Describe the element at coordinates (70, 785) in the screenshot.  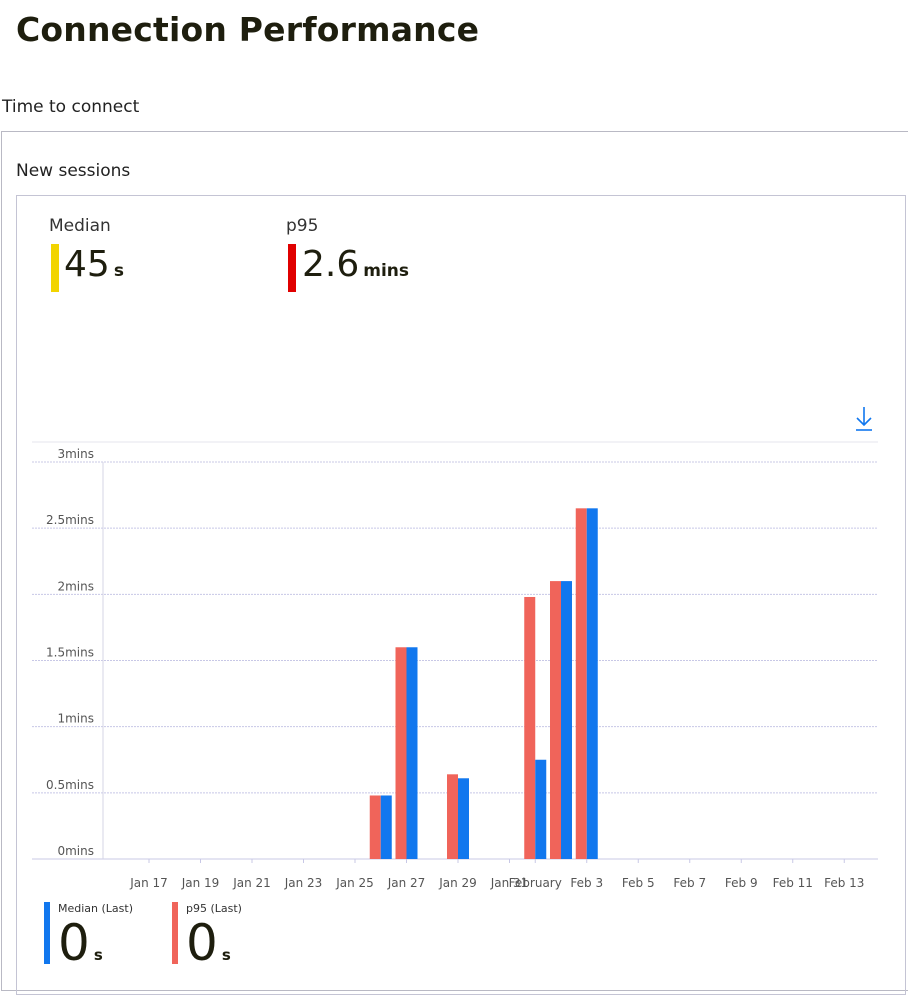
I see `y-tick-label: 0.5mins` at that location.